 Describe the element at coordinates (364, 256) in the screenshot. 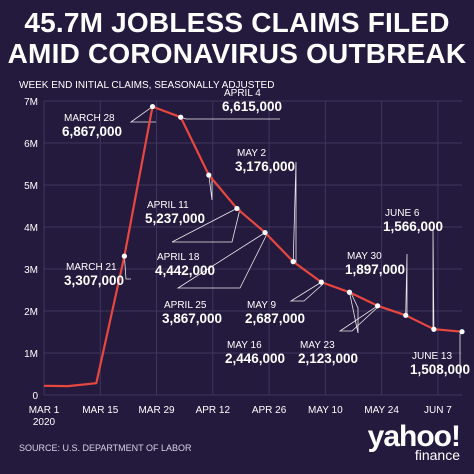

I see `annotation-date-label: MAY 30` at that location.